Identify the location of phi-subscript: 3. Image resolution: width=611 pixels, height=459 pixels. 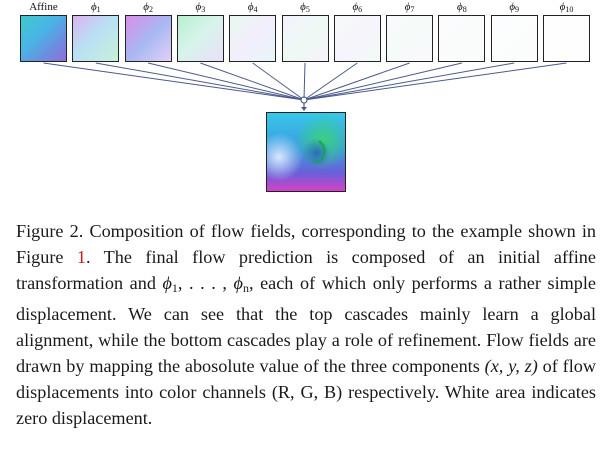
(203, 9).